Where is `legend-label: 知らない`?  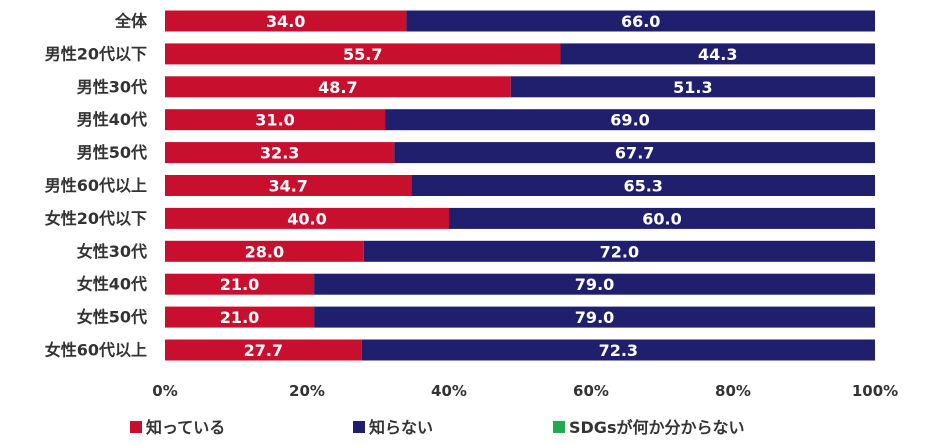 legend-label: 知らない is located at coordinates (401, 427).